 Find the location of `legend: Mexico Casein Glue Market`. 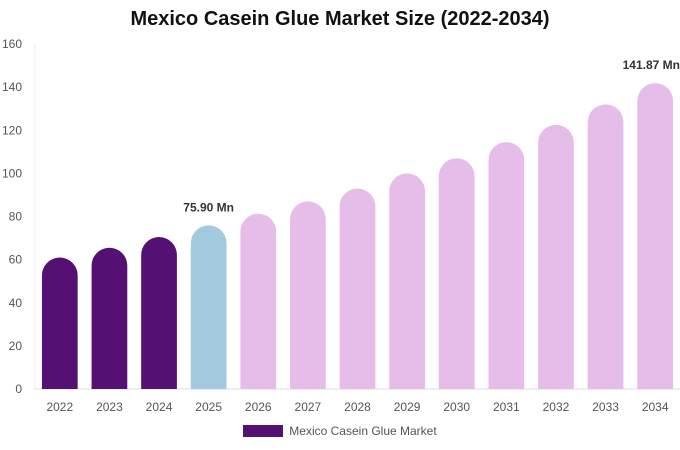

legend: Mexico Casein Glue Market is located at coordinates (340, 431).